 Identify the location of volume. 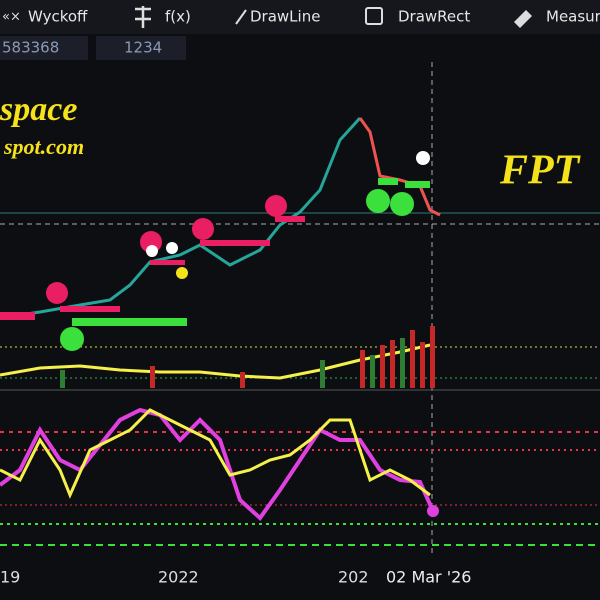
(247, 357).